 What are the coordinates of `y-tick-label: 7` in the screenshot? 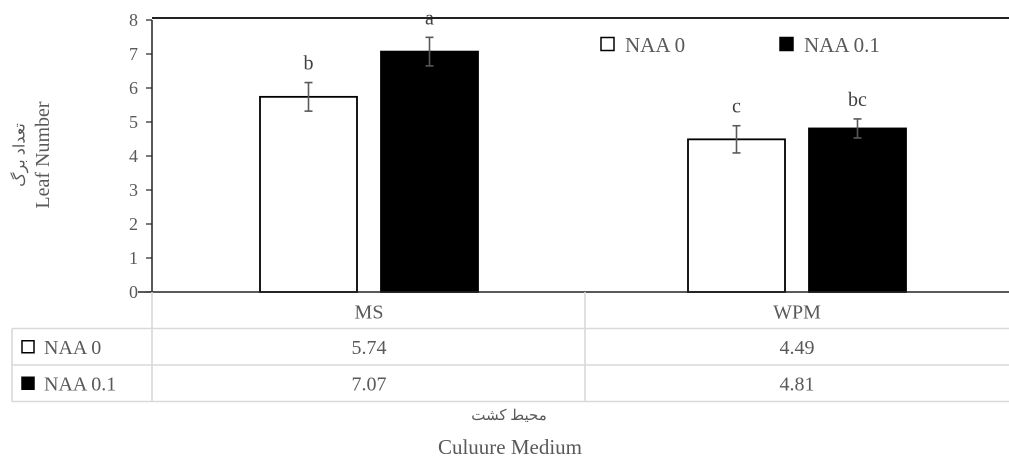 It's located at (133, 54).